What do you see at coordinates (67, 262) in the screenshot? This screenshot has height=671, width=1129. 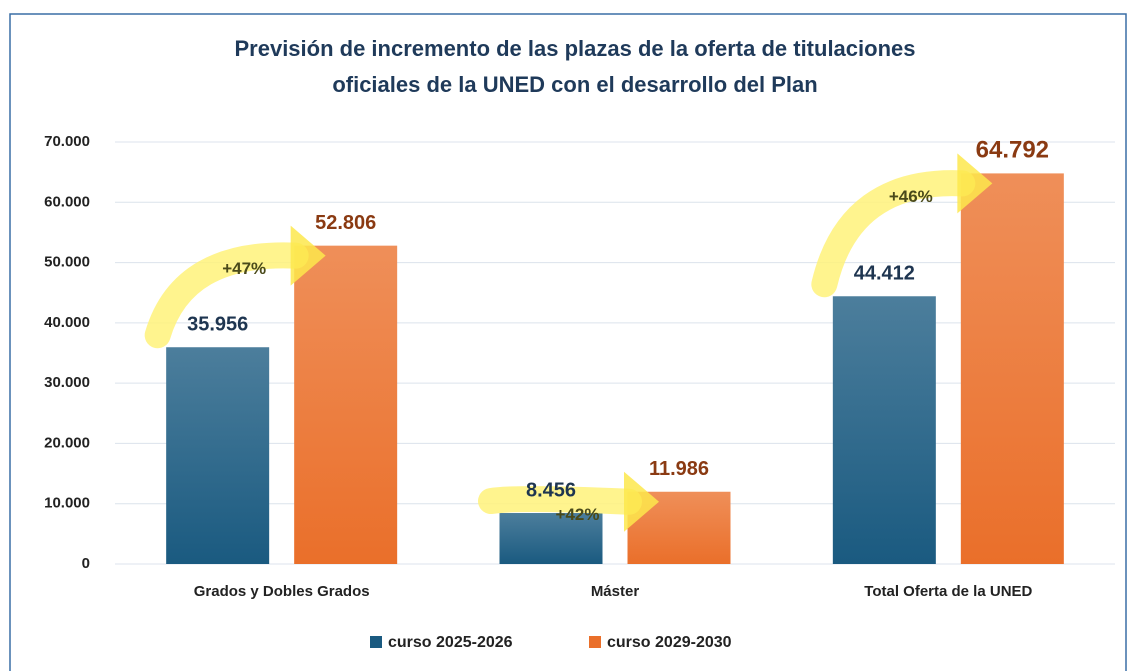 I see `y-tick-label: 50.000` at bounding box center [67, 262].